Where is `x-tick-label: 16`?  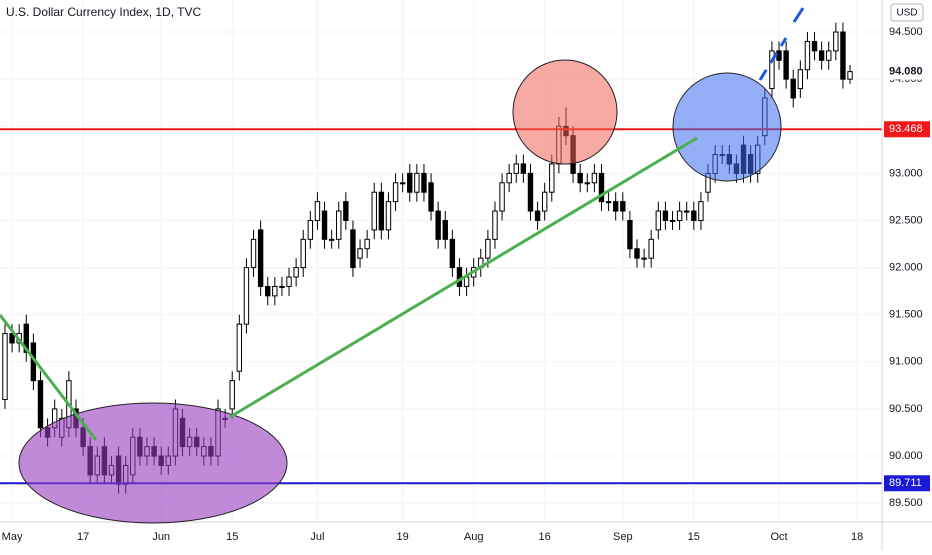
x-tick-label: 16 is located at coordinates (545, 537).